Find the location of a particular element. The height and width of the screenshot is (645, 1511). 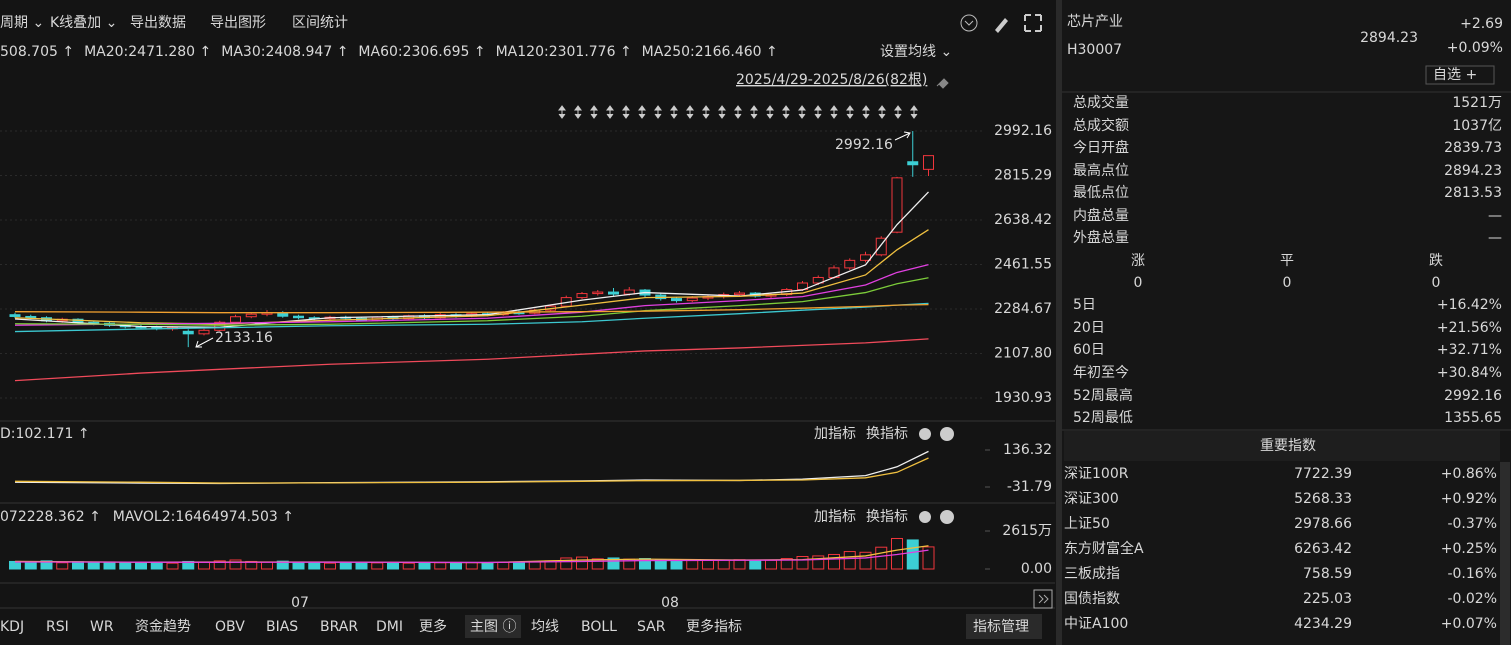

toolbar-button: 导出数据 is located at coordinates (158, 23).